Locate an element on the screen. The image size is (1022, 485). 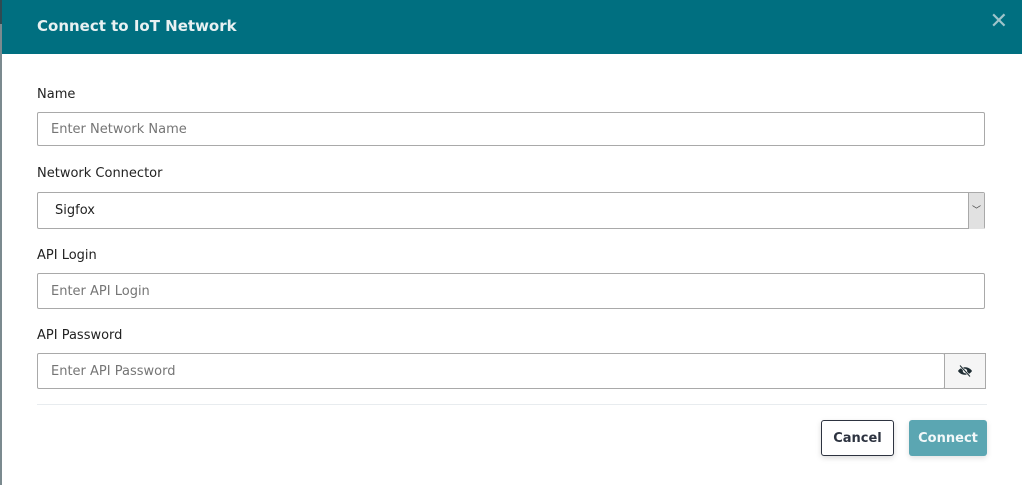
api-login-input is located at coordinates (511, 291).